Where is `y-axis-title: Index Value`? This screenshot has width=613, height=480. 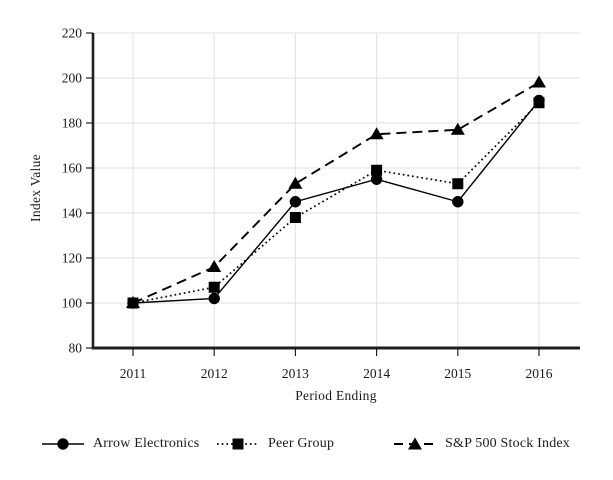
y-axis-title: Index Value is located at coordinates (35, 188).